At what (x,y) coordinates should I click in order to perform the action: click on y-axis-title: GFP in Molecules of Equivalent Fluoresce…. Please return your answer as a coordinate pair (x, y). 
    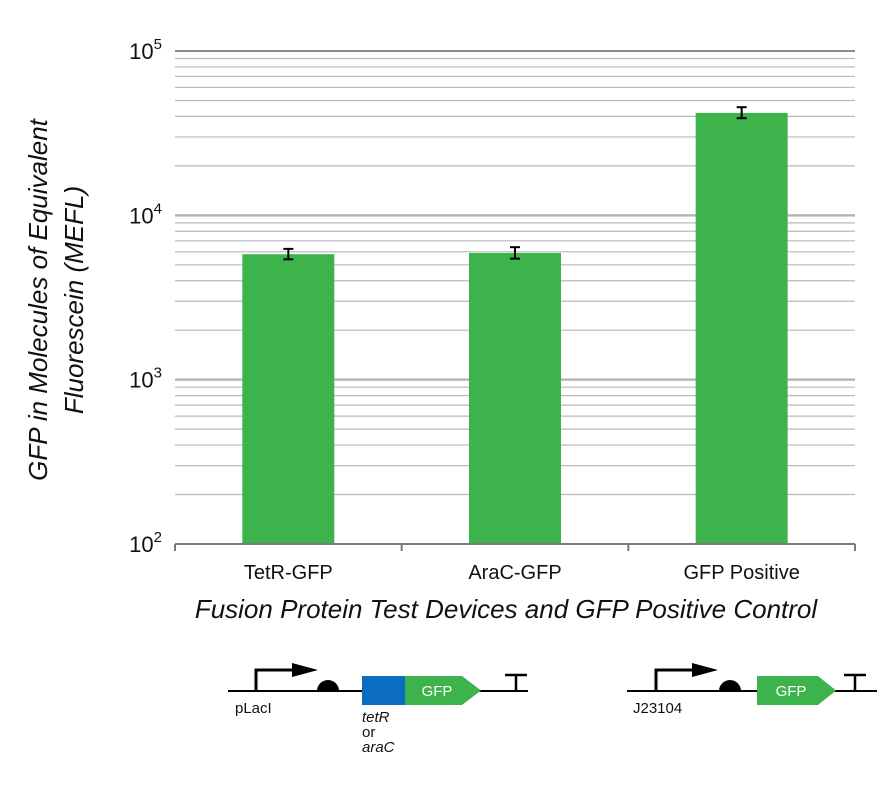
    Looking at the image, I should click on (56, 299).